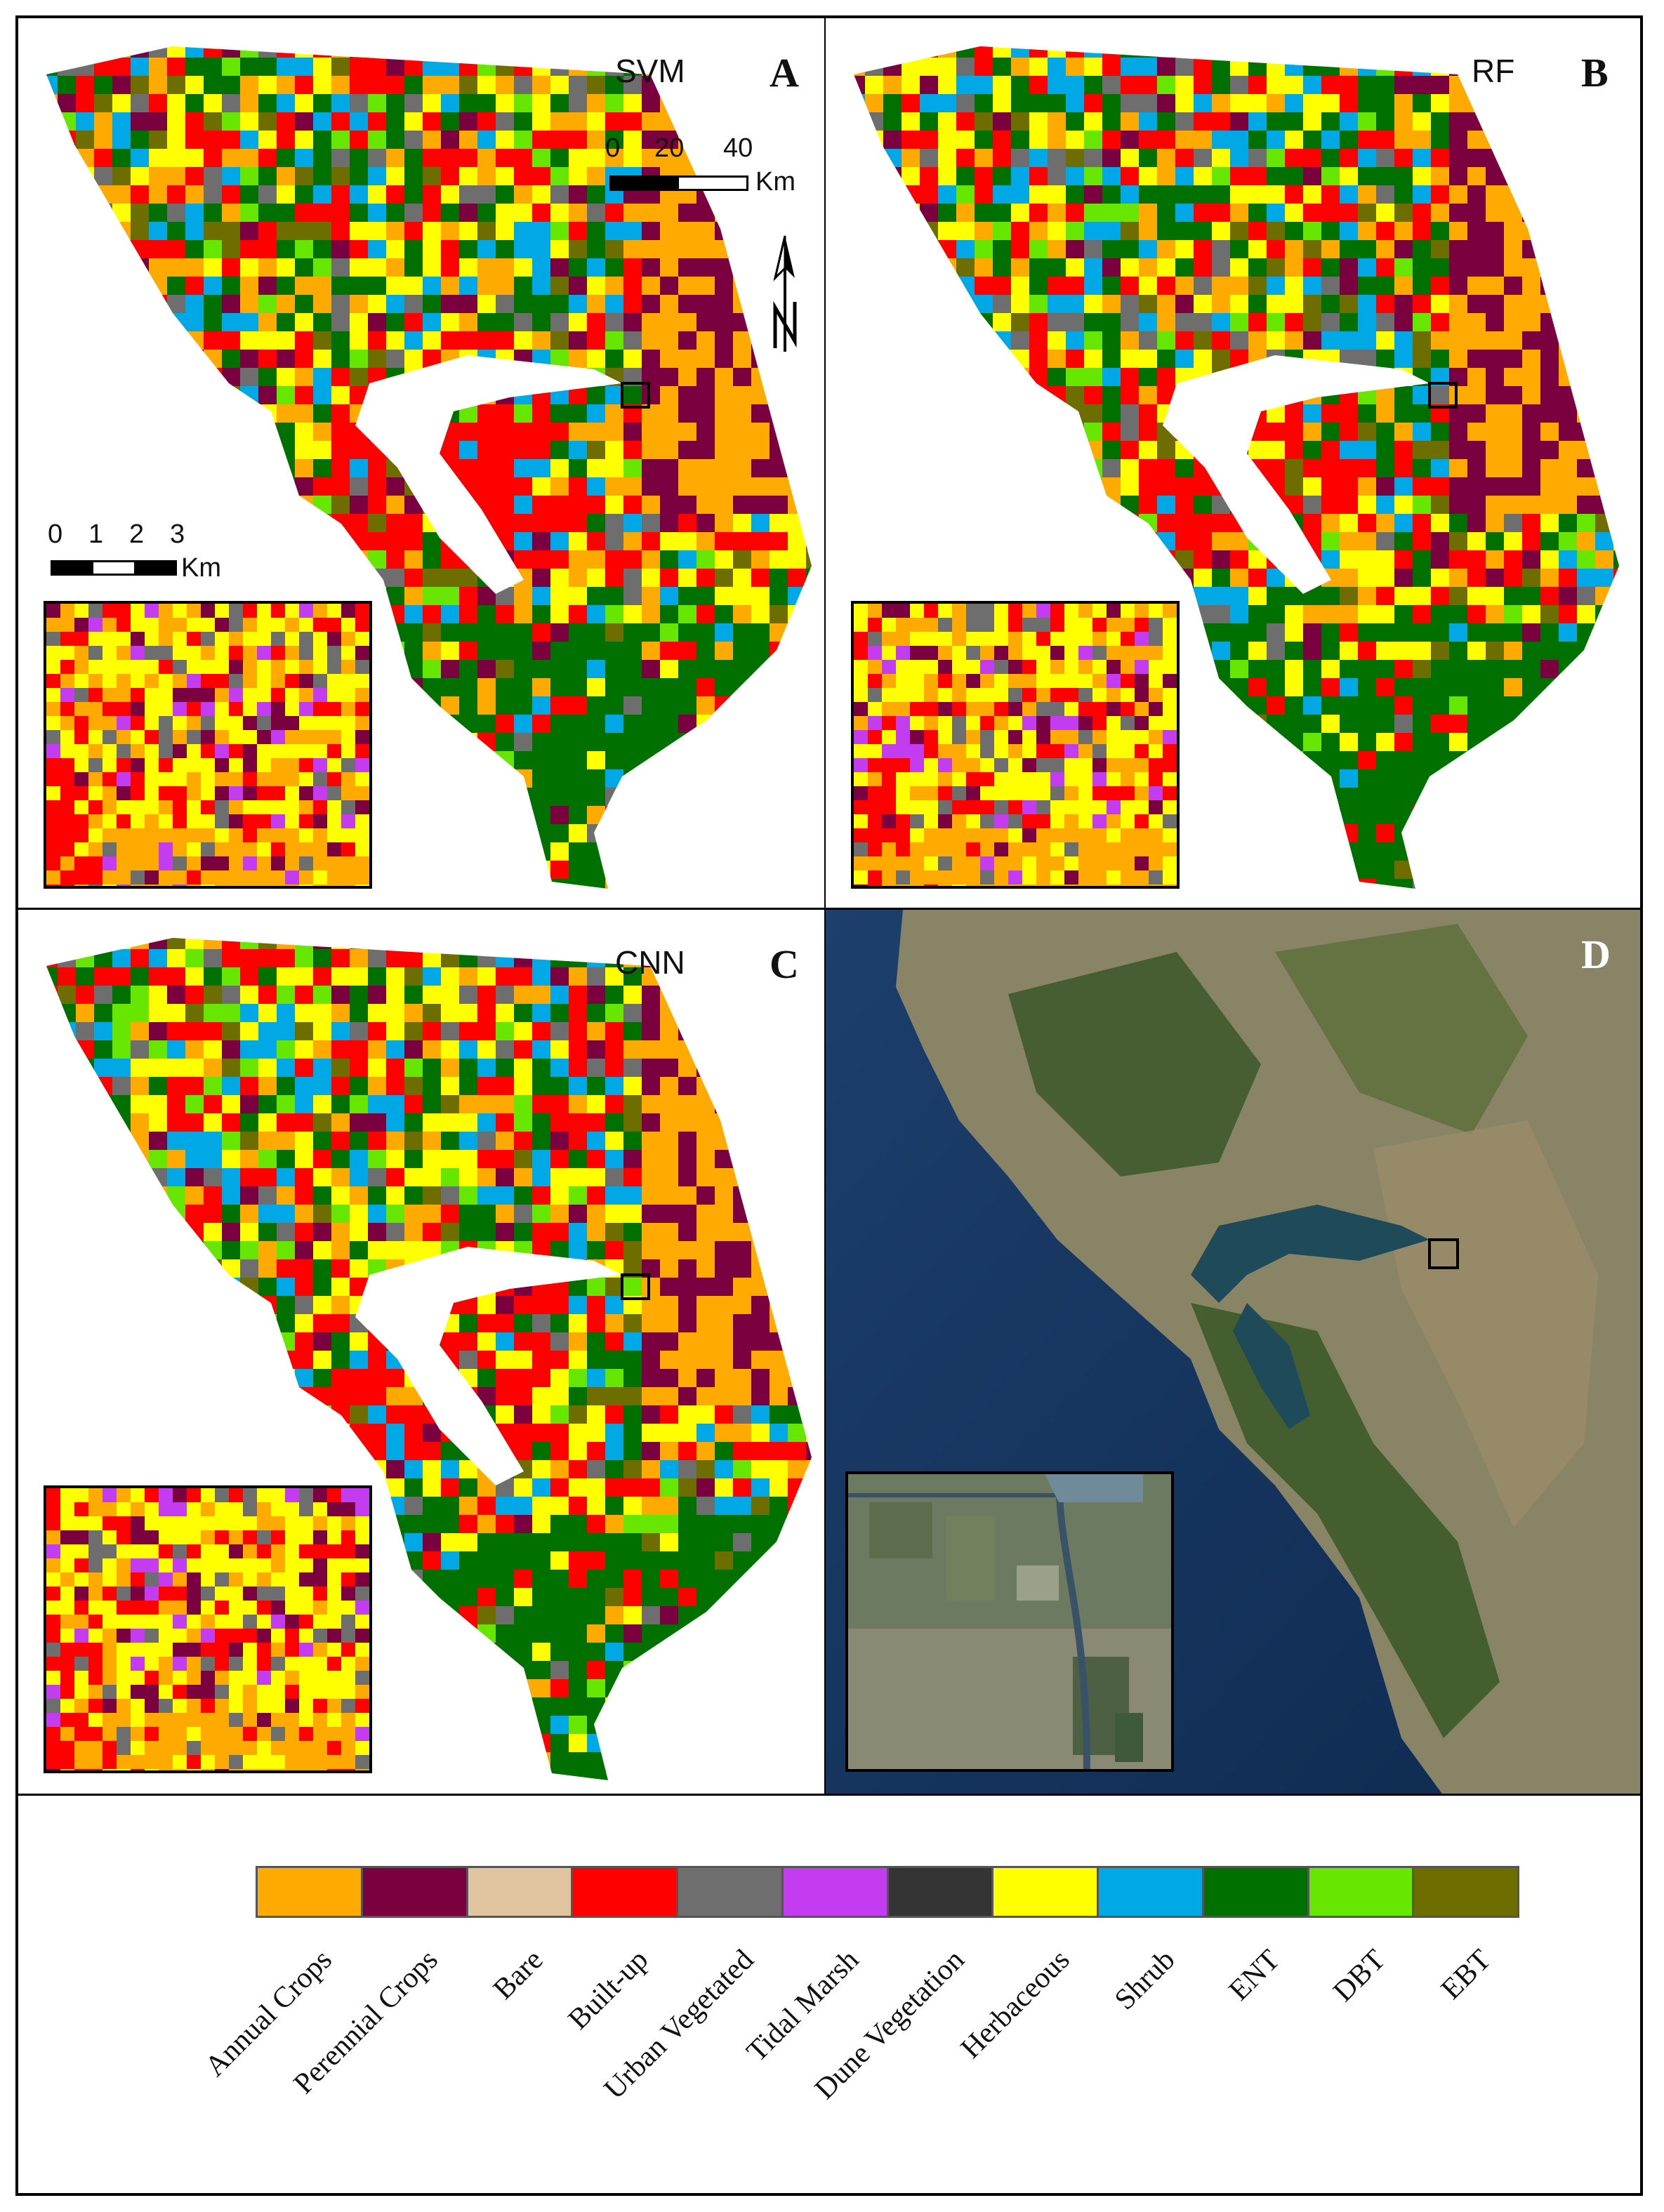 This screenshot has width=1664, height=2212. What do you see at coordinates (178, 534) in the screenshot?
I see `inset-scale-tick-3: 3` at bounding box center [178, 534].